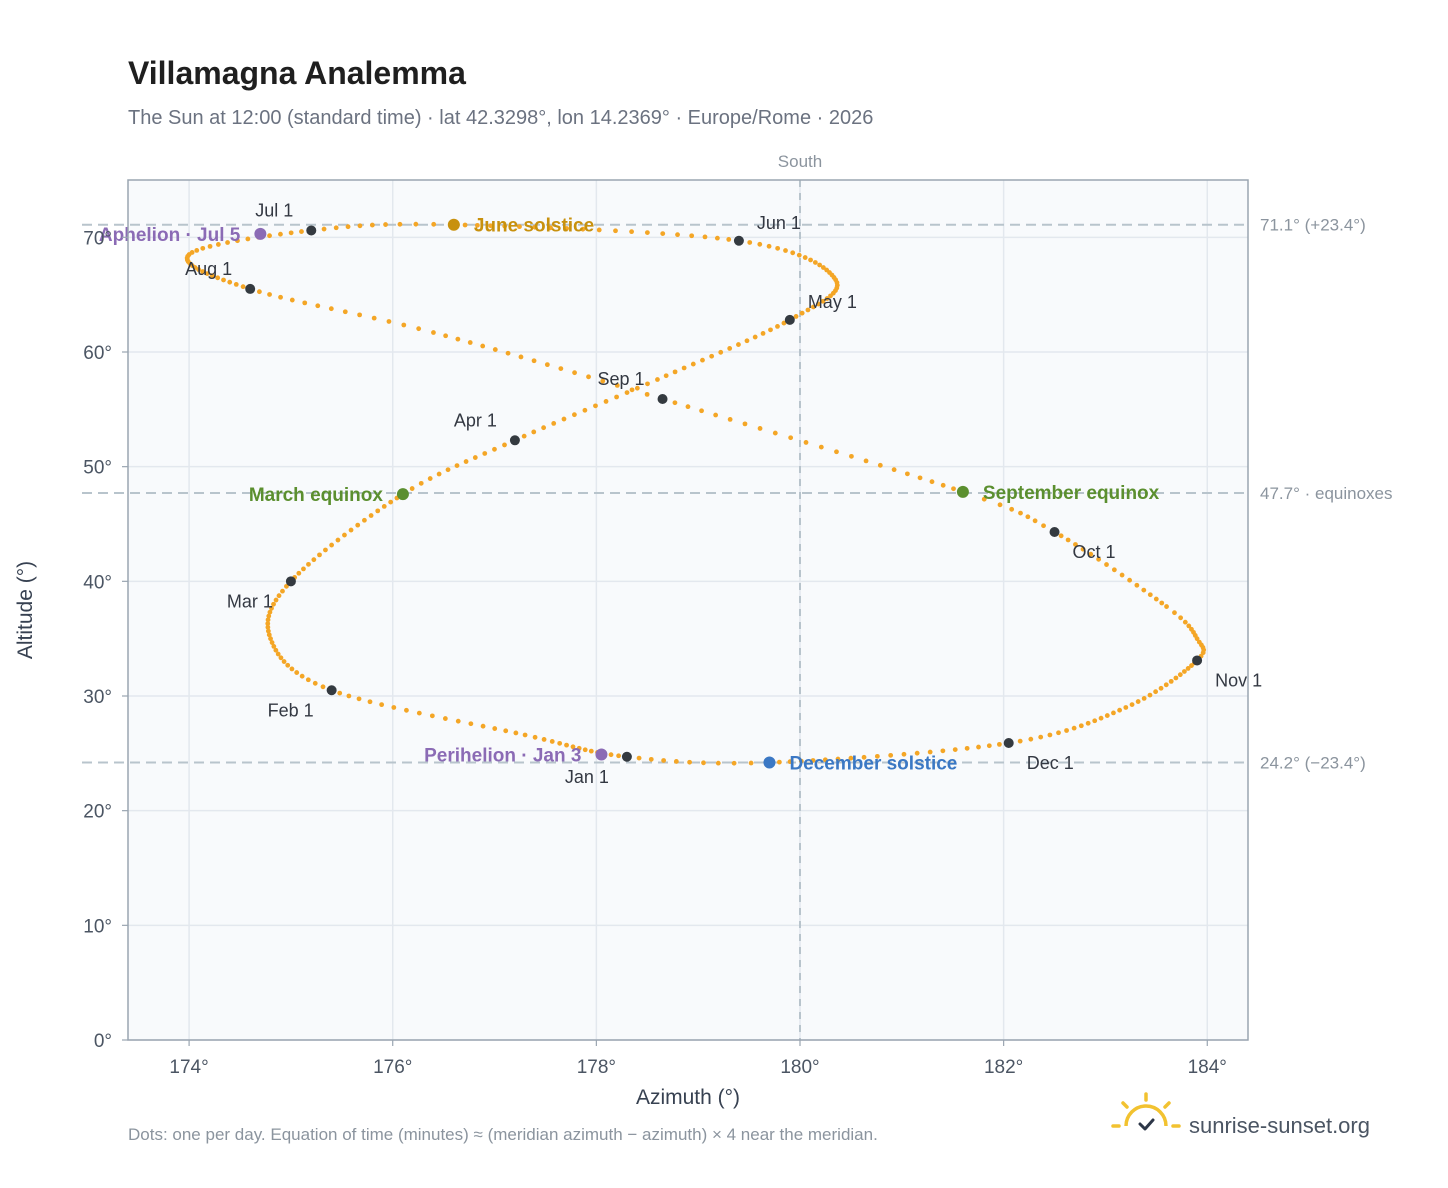  What do you see at coordinates (688, 1097) in the screenshot?
I see `x-axis-label: Azimuth (°)` at bounding box center [688, 1097].